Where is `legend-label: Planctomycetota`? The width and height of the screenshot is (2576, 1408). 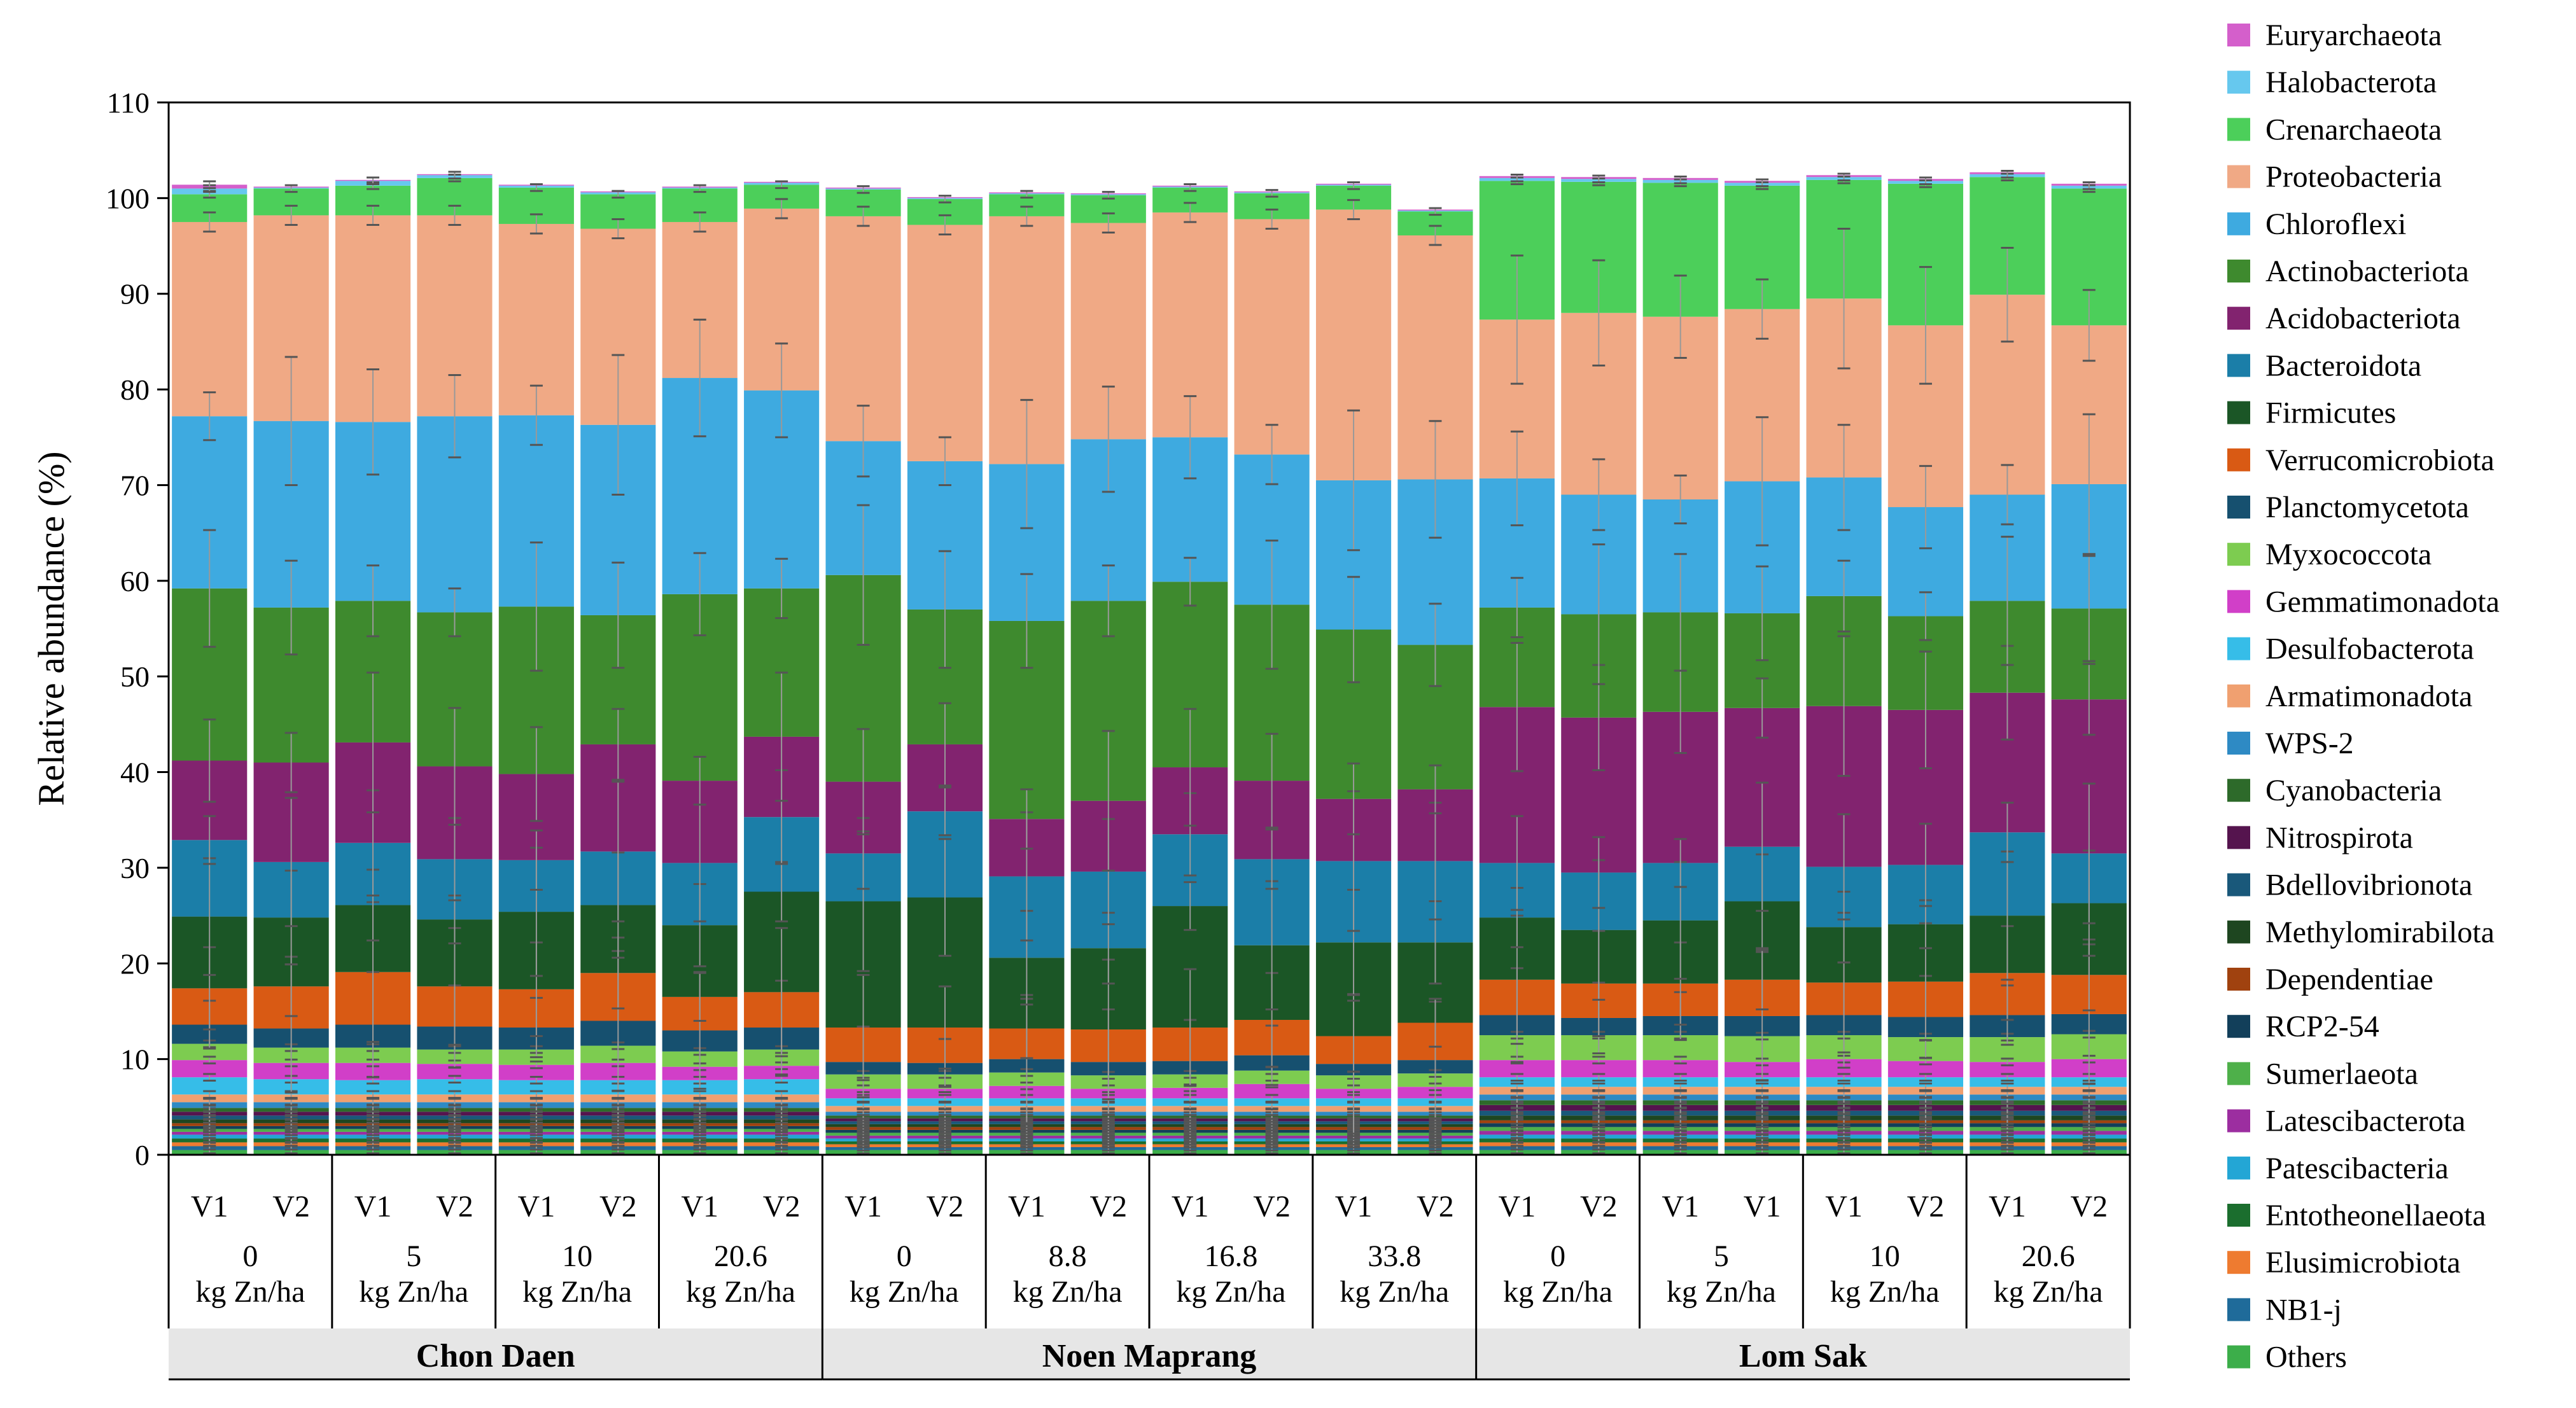
legend-label: Planctomycetota is located at coordinates (2367, 508).